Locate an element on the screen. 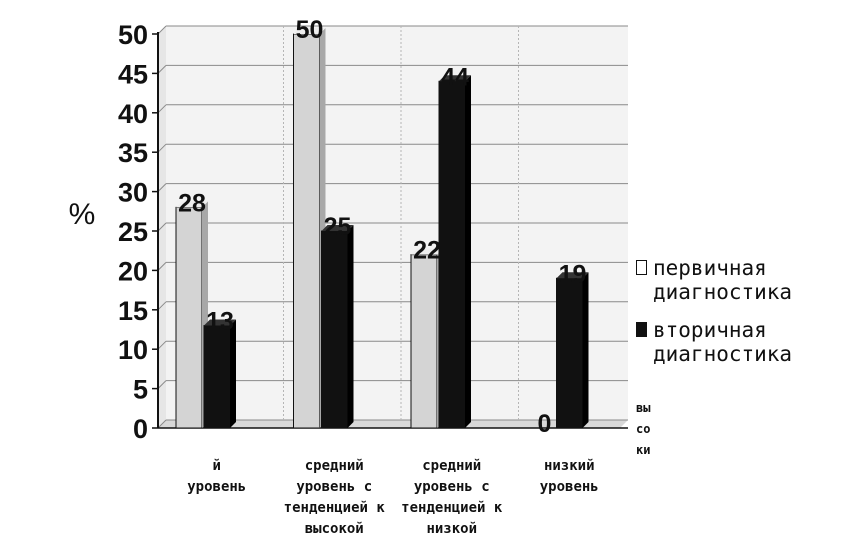 This screenshot has height=544, width=861. legend-item-primary: первичная диагностика is located at coordinates (744, 280).